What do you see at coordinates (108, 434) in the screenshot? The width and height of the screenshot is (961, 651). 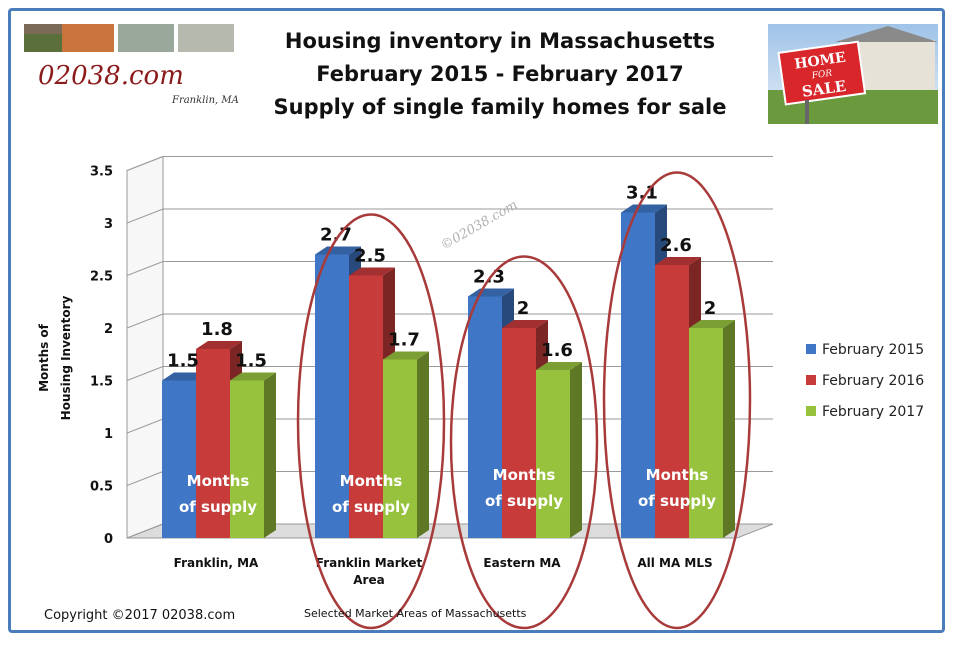 I see `y-tick-label: 1` at bounding box center [108, 434].